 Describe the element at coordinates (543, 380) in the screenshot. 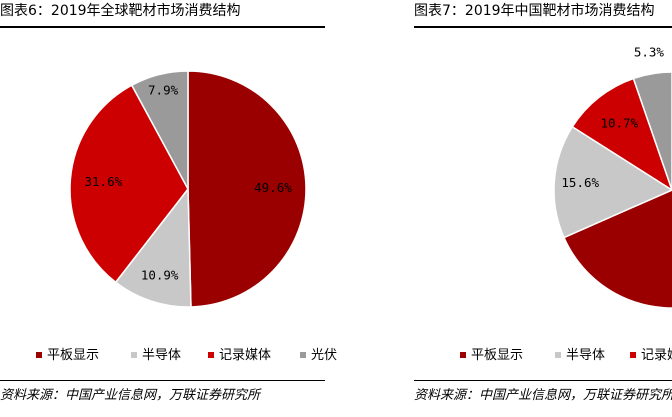

I see `chart-2-bottom-rule` at that location.